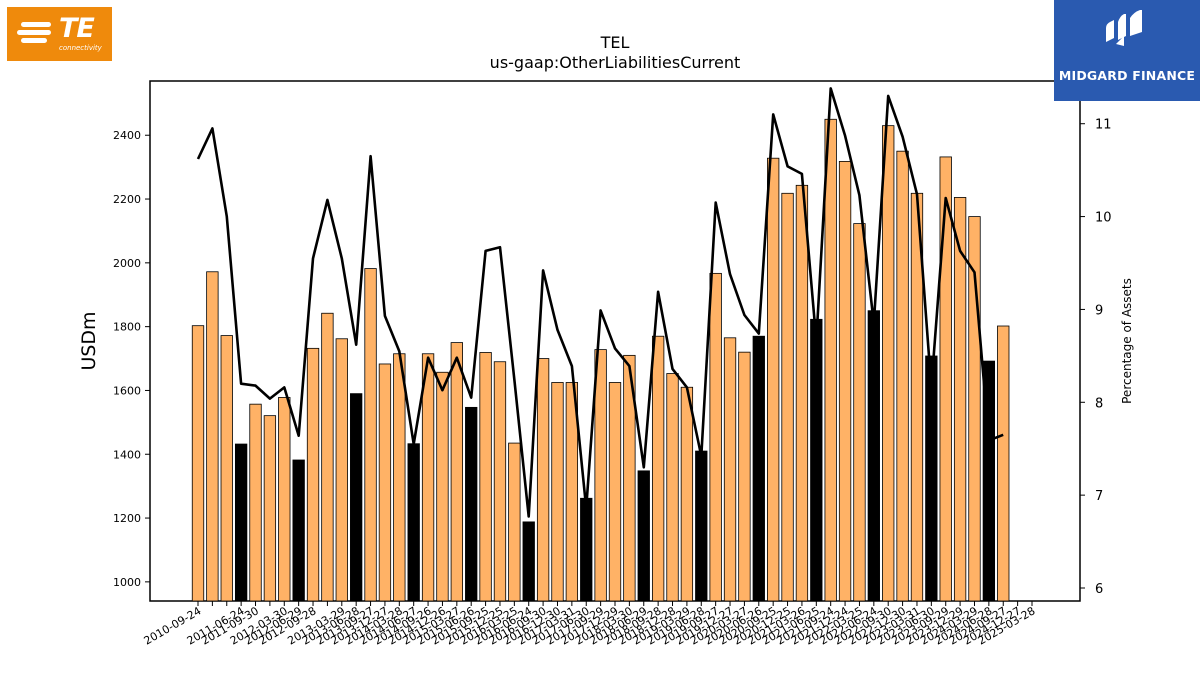 This screenshot has width=1200, height=675. What do you see at coordinates (127, 582) in the screenshot?
I see `y-tick-label: 1000` at bounding box center [127, 582].